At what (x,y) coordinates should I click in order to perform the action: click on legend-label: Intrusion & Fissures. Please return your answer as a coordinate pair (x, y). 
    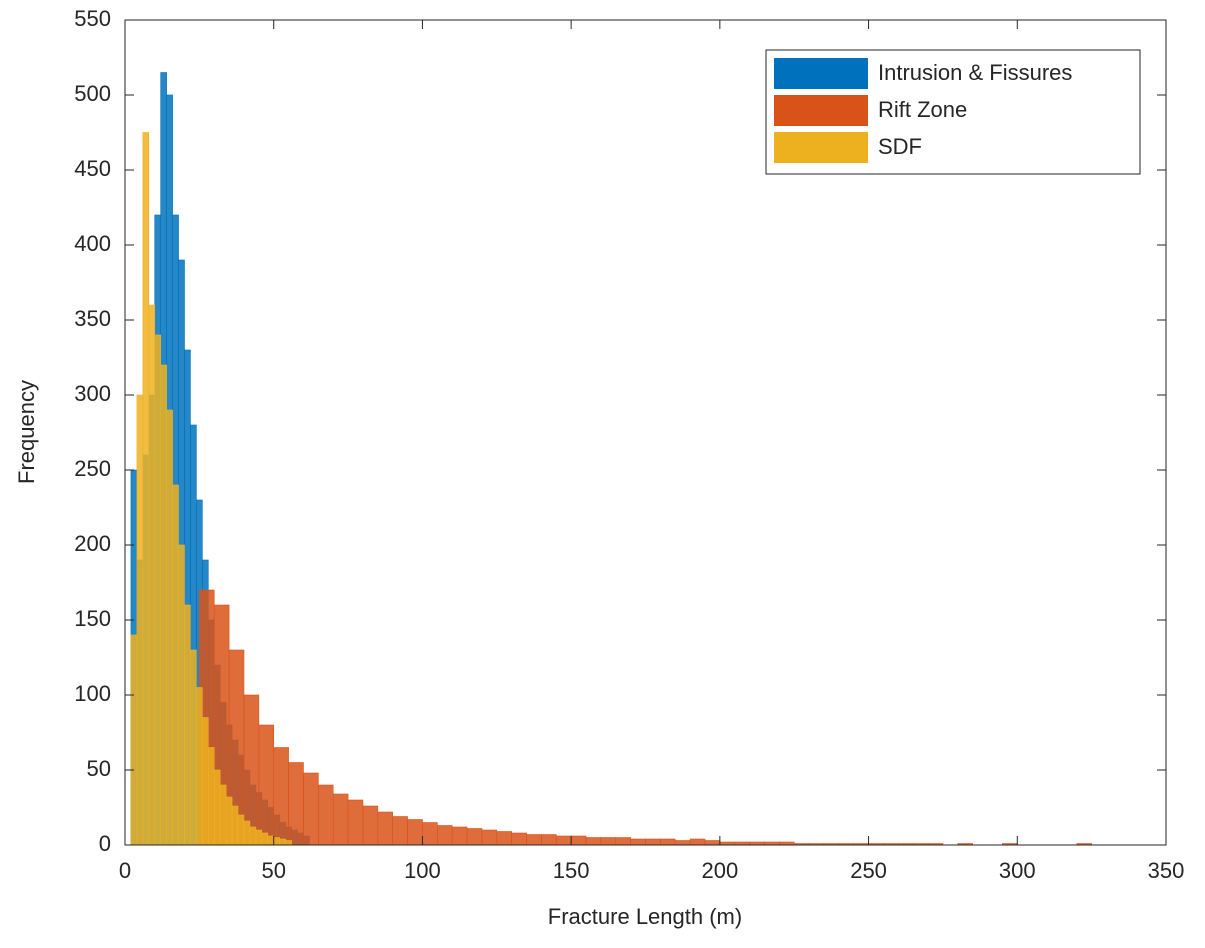
    Looking at the image, I should click on (975, 72).